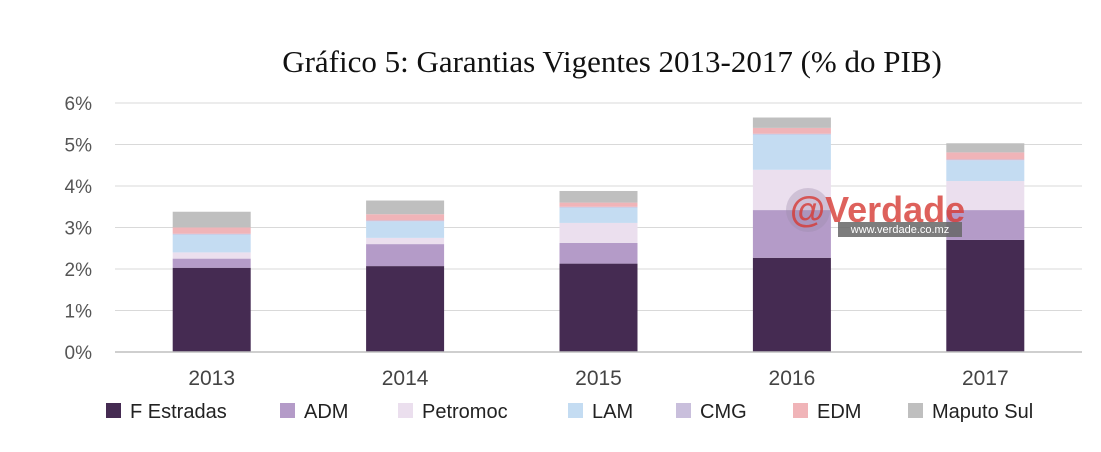 The image size is (1101, 452). What do you see at coordinates (79, 104) in the screenshot?
I see `y-tick-label: 6%` at bounding box center [79, 104].